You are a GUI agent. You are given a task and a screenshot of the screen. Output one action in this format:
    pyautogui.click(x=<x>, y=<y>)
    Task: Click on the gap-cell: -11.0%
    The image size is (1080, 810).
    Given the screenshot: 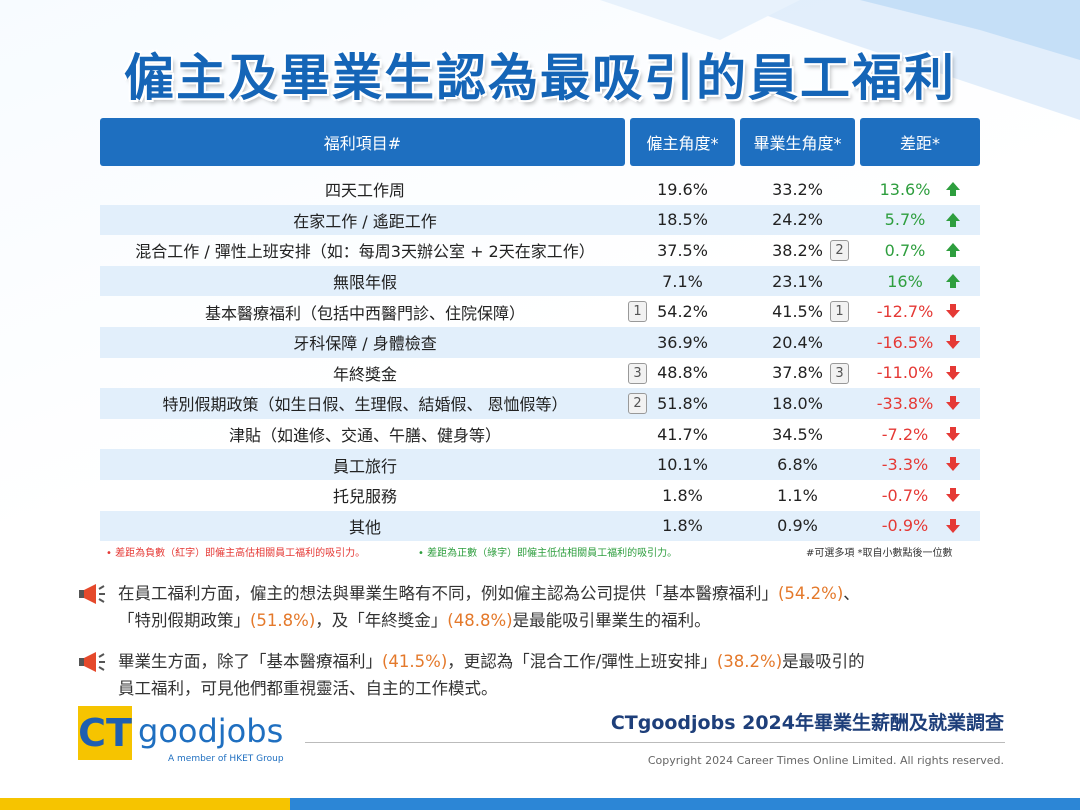 What is the action you would take?
    pyautogui.click(x=905, y=373)
    